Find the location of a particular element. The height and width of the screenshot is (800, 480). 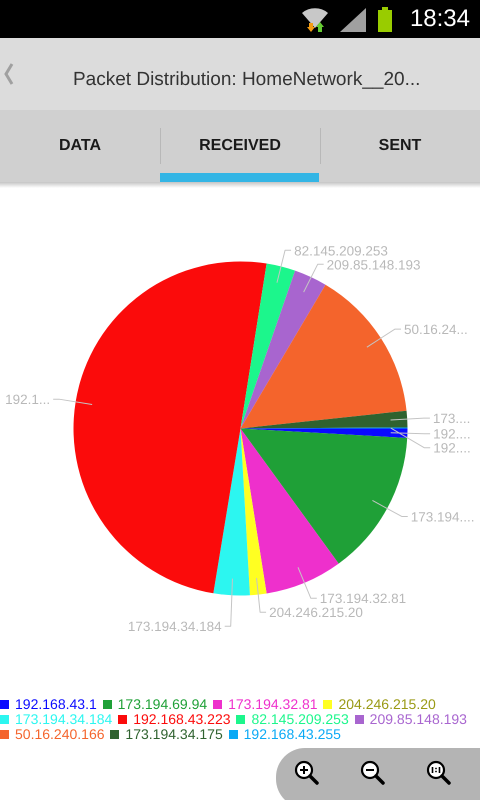

text: RECEIVED is located at coordinates (240, 146).